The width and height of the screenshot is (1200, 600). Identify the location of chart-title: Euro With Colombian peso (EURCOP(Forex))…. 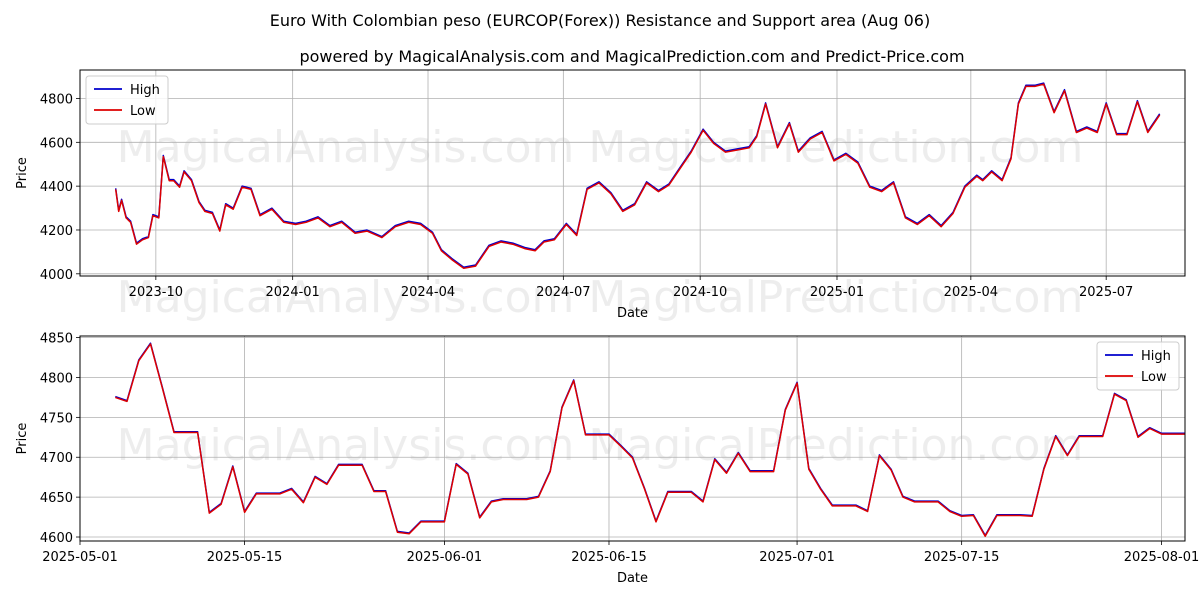
(600, 20).